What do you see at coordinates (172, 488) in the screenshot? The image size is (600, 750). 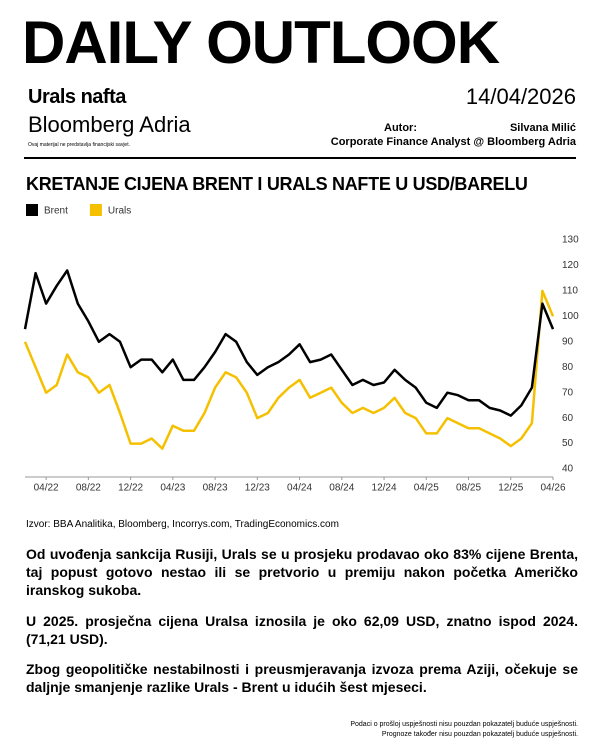 I see `x-tick-label: 04/23` at bounding box center [172, 488].